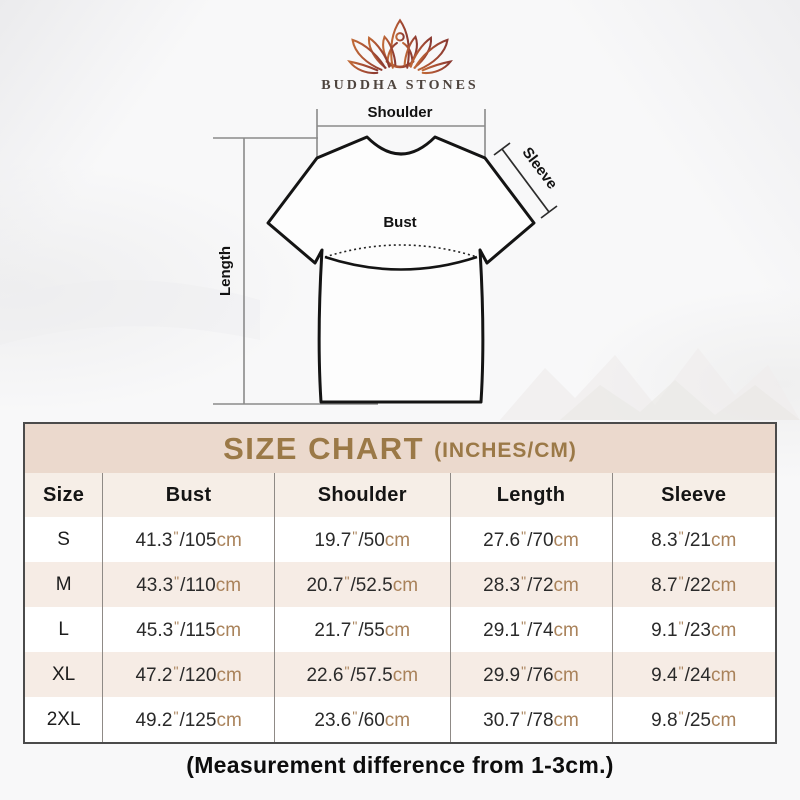 Image resolution: width=800 pixels, height=800 pixels. Describe the element at coordinates (362, 584) in the screenshot. I see `shoulder-measurement-cell: 20.7"/52.5cm` at that location.